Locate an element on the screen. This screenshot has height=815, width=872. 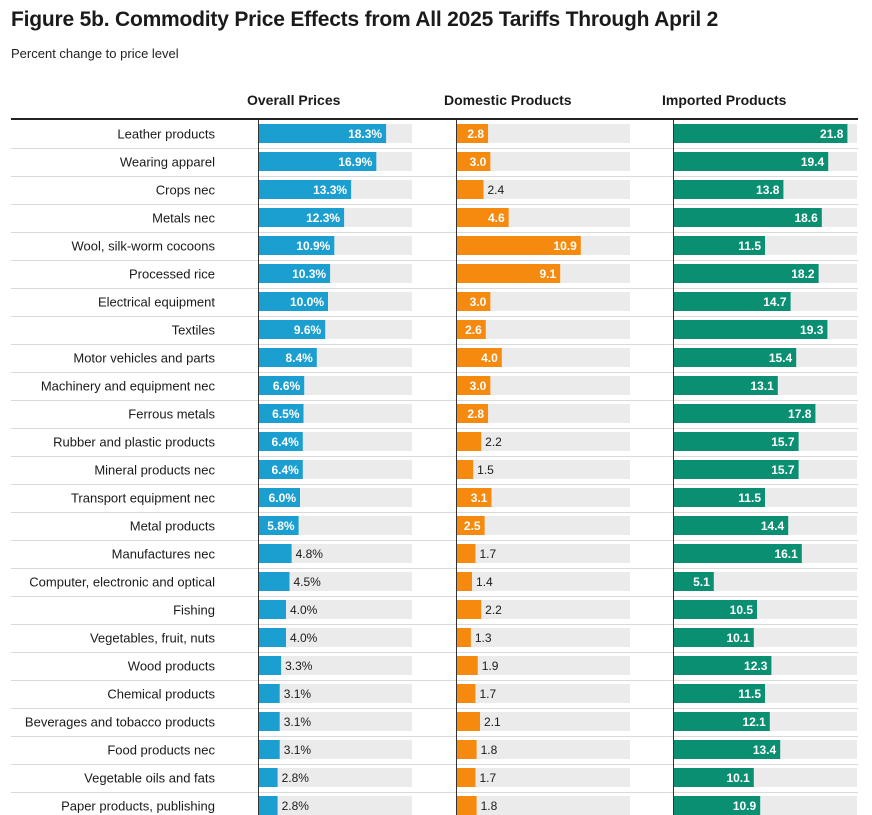
category-label: Vegetable oils and fats is located at coordinates (149, 778).